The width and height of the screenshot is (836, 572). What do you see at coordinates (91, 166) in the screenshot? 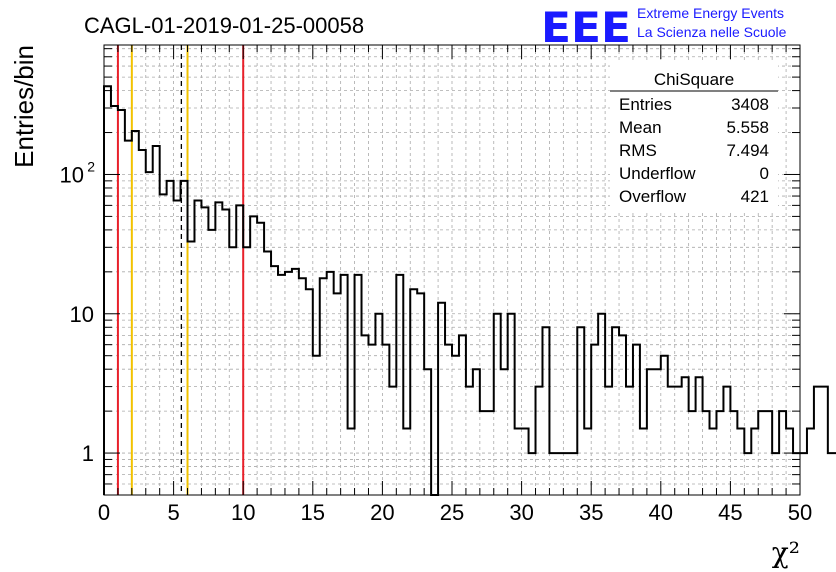
I see `y-tick-label-exponent: 2` at bounding box center [91, 166].